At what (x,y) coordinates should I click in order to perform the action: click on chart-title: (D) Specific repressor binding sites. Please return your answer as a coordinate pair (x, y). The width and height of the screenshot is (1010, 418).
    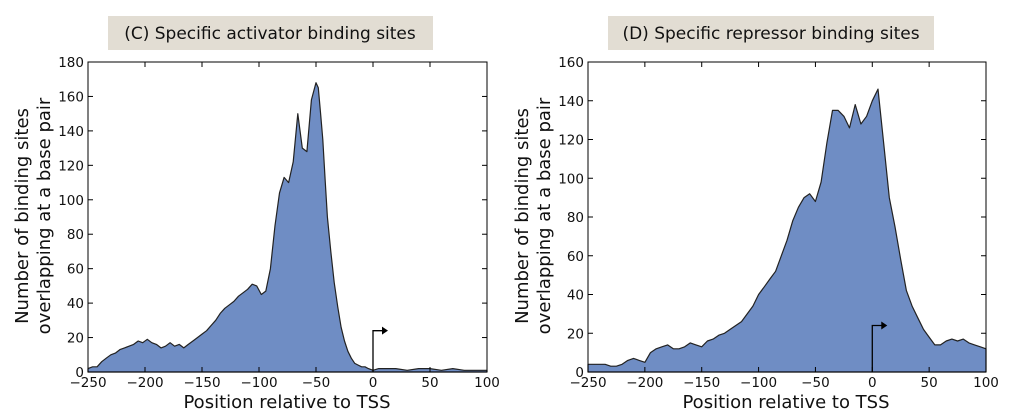
    Looking at the image, I should click on (770, 34).